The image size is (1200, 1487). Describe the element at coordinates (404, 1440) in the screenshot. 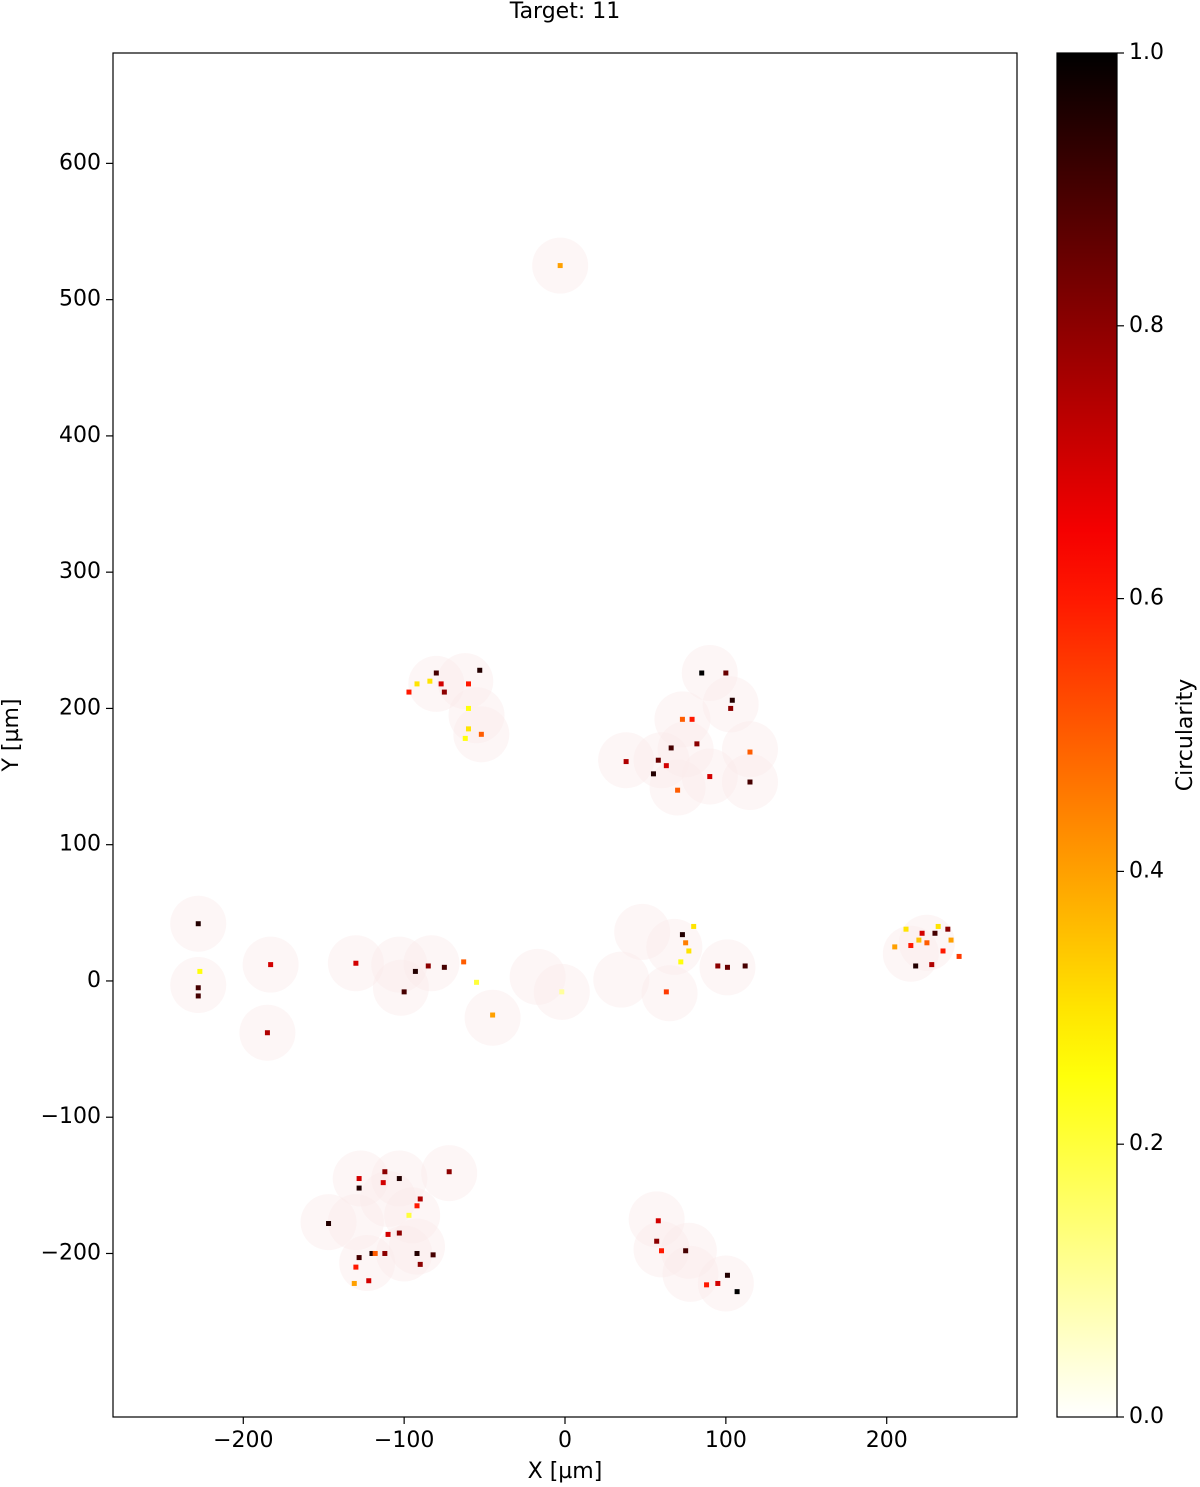

I see `x-tick-label: −100` at that location.